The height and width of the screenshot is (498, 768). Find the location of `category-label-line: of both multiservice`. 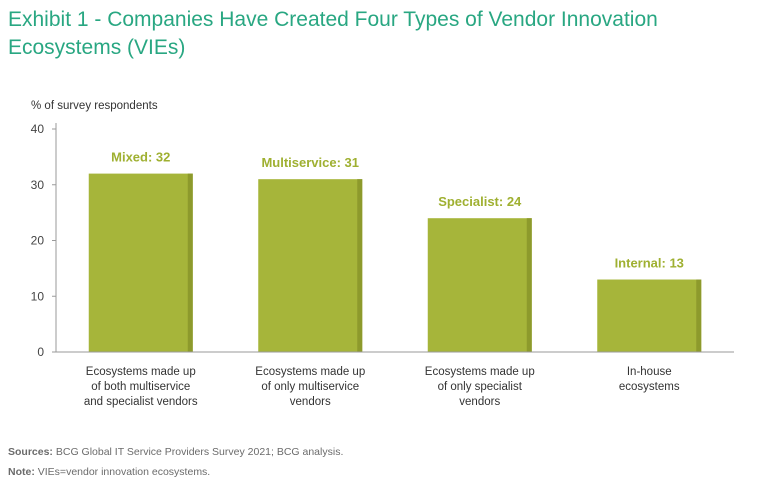

category-label-line: of both multiservice is located at coordinates (140, 387).